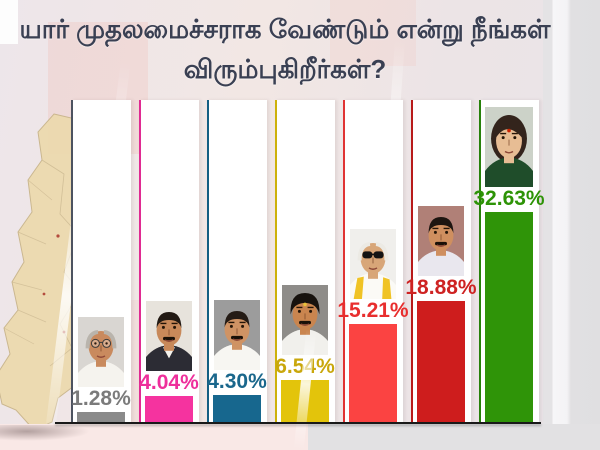 The width and height of the screenshot is (600, 450). Describe the element at coordinates (305, 261) in the screenshot. I see `bar-track: 6.54%` at that location.